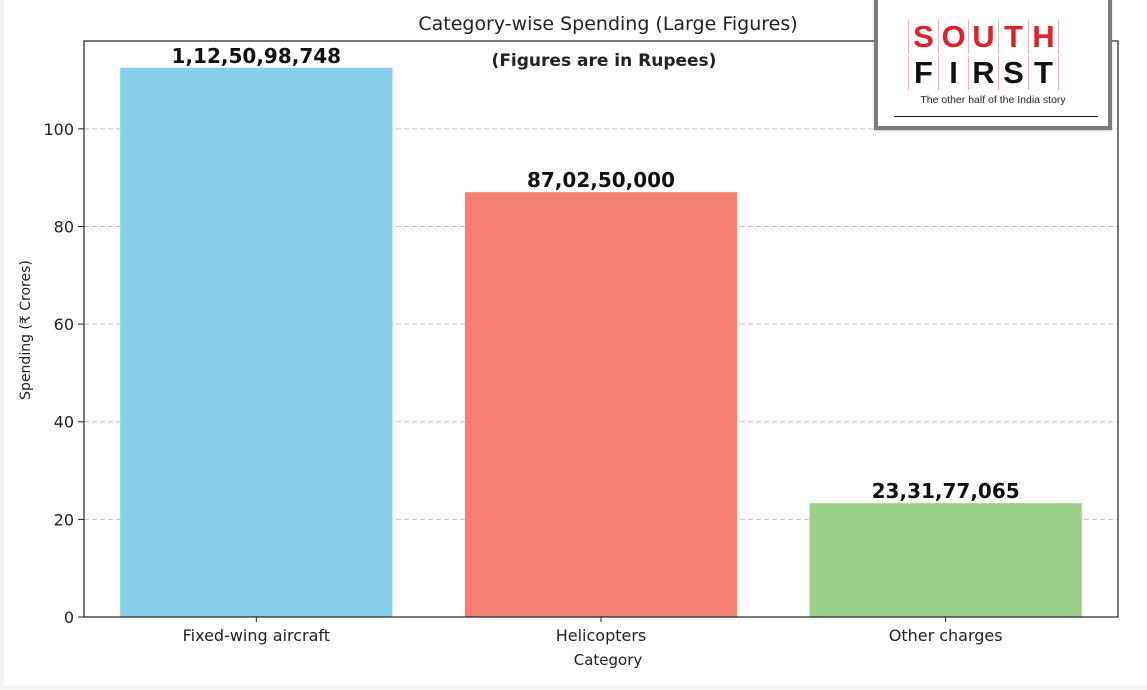  I want to click on y-tick-label: 0, so click(69, 617).